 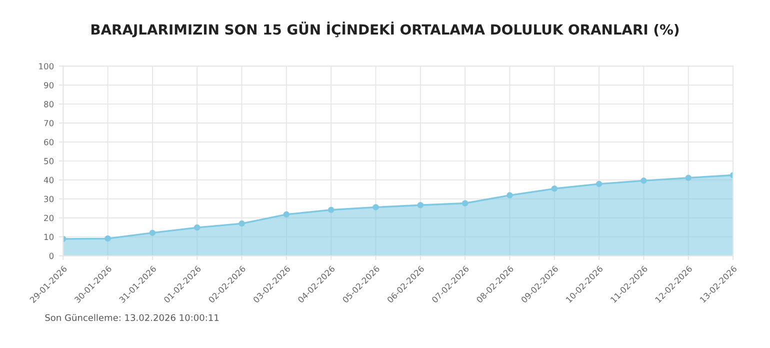 I want to click on y-tick-label: 50, so click(x=49, y=161).